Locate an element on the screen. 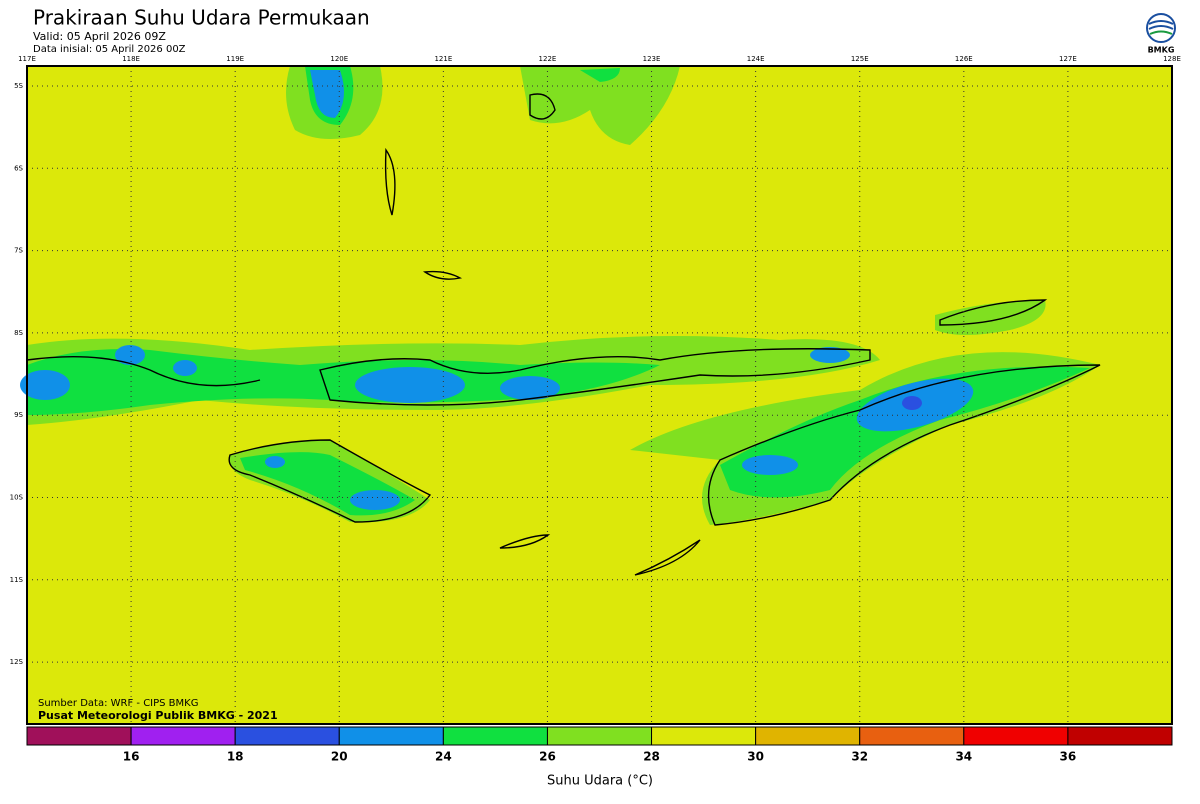  colorbar-label: 32 is located at coordinates (859, 757).